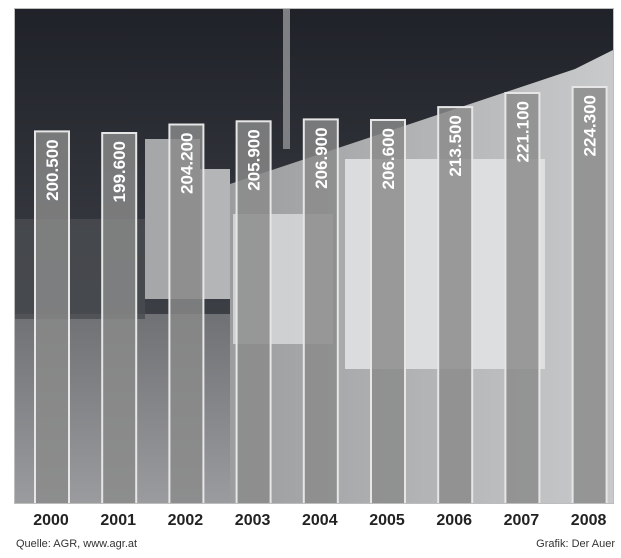  I want to click on bar-2008, so click(589, 294).